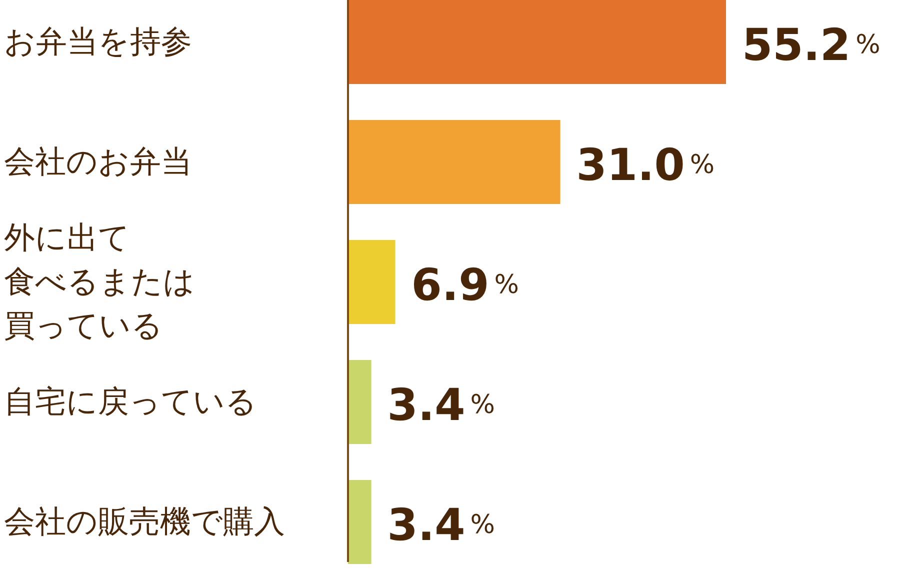  I want to click on data-label: 55.2%, so click(811, 45).